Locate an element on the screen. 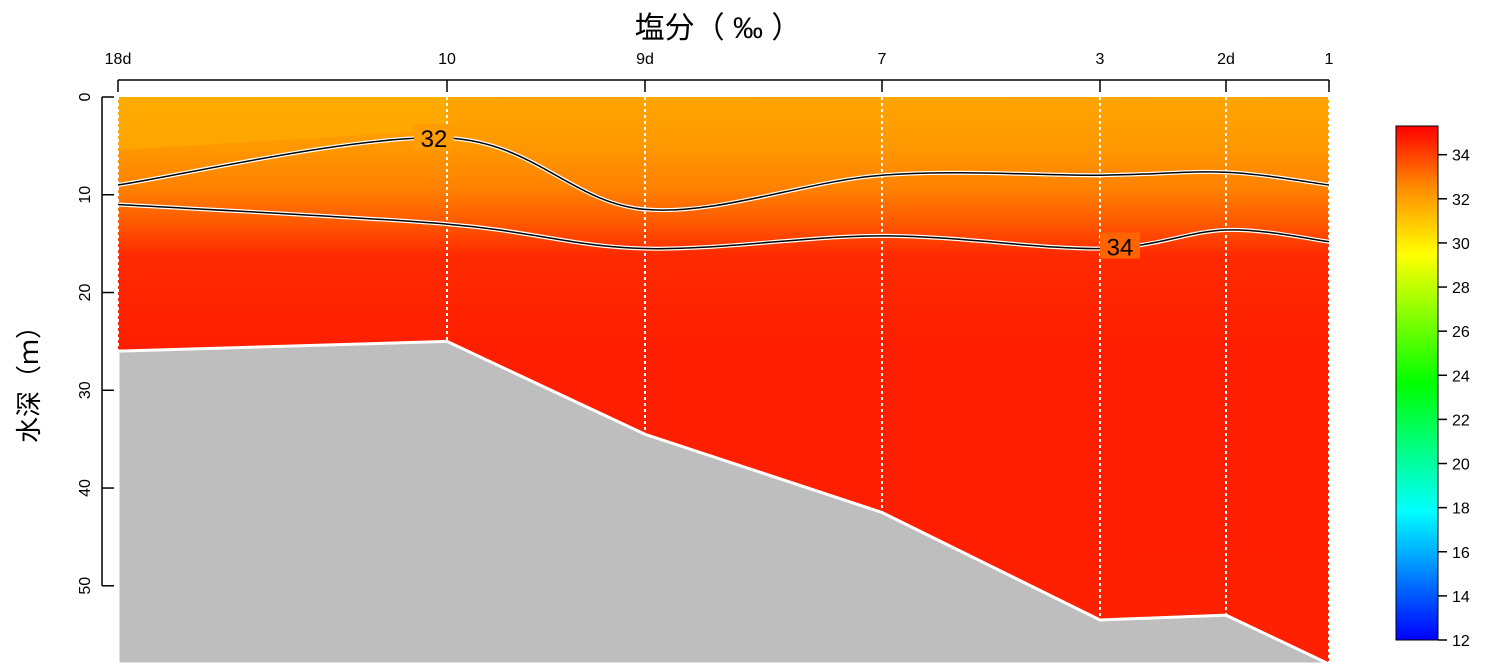  contour-label-32: 32 is located at coordinates (434, 139).